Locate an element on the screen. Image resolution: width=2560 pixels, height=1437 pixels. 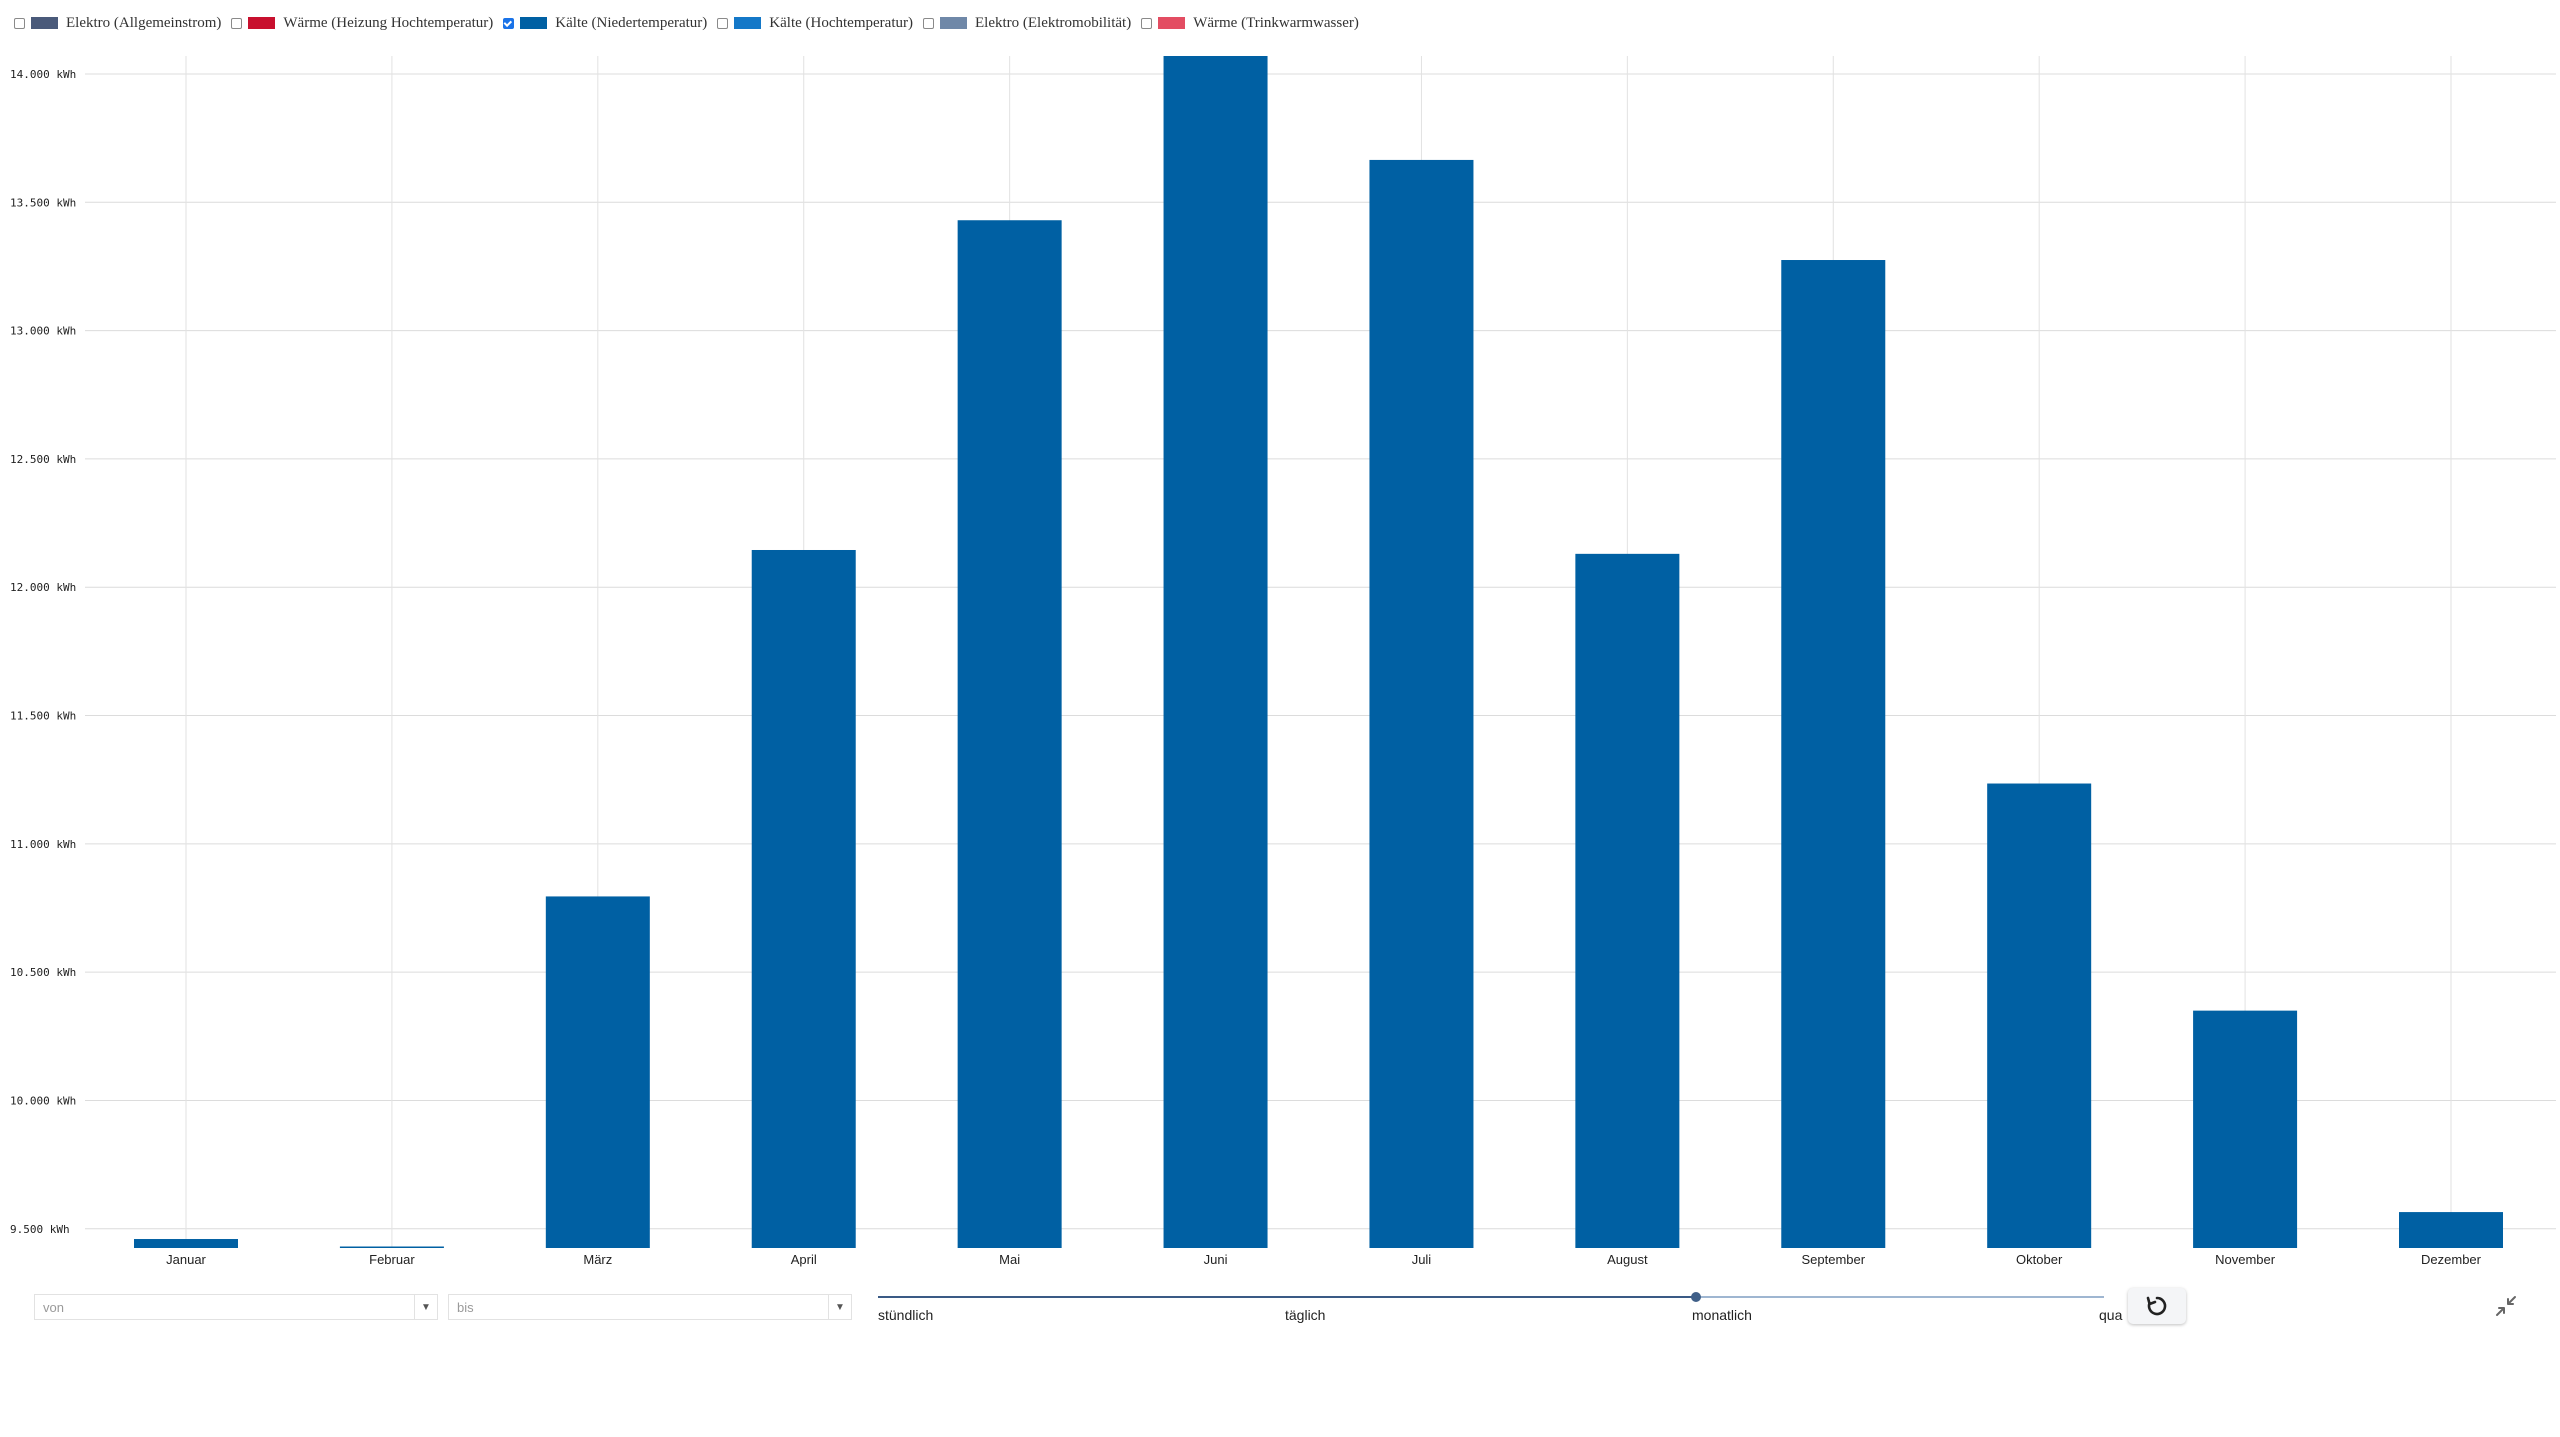
resolution-slider: stündlich täglich monatlich quar is located at coordinates (1500, 1308).